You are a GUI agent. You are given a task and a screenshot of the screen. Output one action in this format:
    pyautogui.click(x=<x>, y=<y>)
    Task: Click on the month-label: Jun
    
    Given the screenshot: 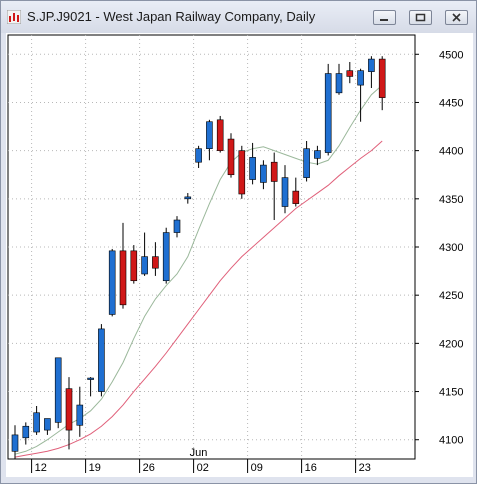 What is the action you would take?
    pyautogui.click(x=199, y=453)
    